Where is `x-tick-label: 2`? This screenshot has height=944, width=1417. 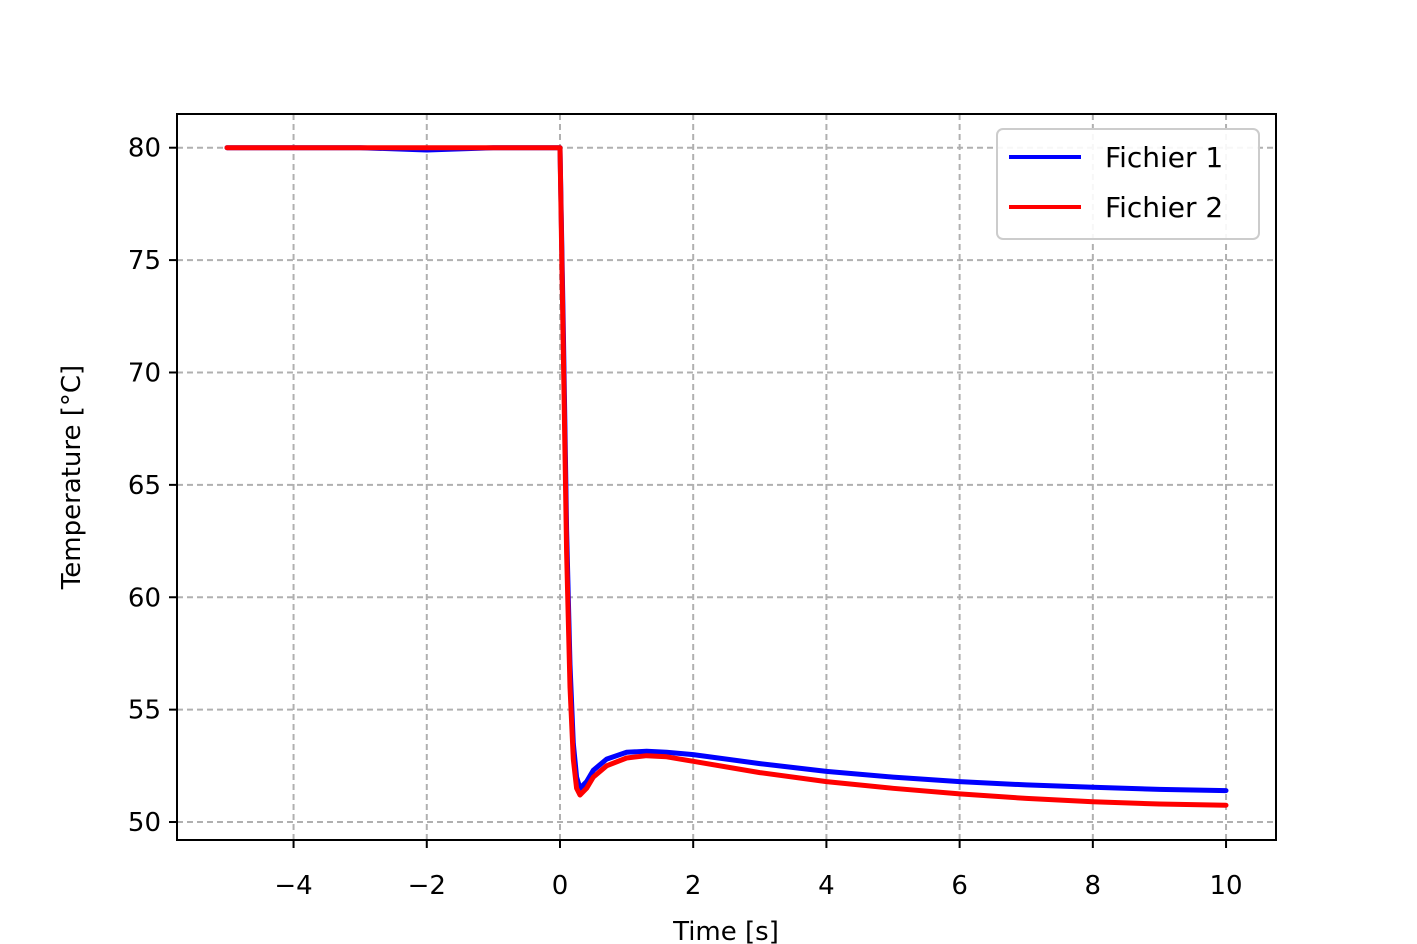
x-tick-label: 2 is located at coordinates (693, 886).